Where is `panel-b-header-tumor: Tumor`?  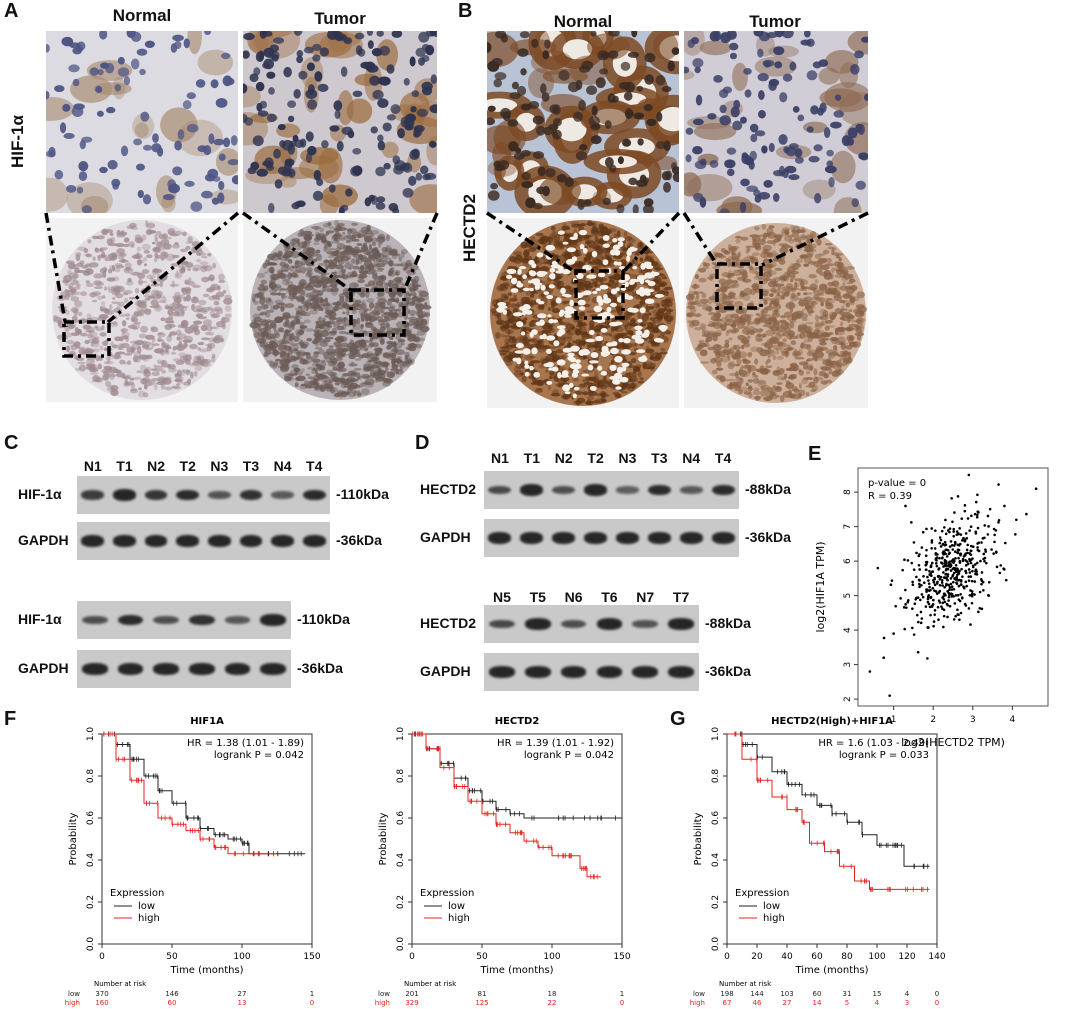 panel-b-header-tumor: Tumor is located at coordinates (775, 21).